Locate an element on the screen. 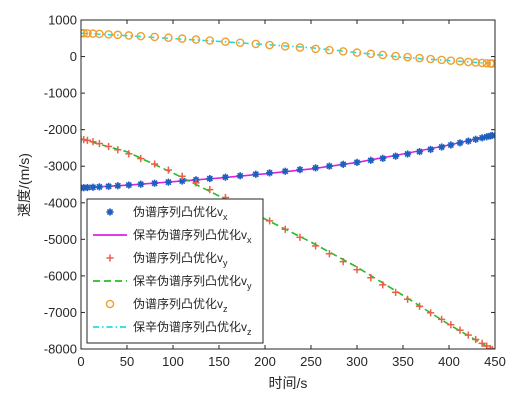  legend-marker-vy is located at coordinates (110, 258).